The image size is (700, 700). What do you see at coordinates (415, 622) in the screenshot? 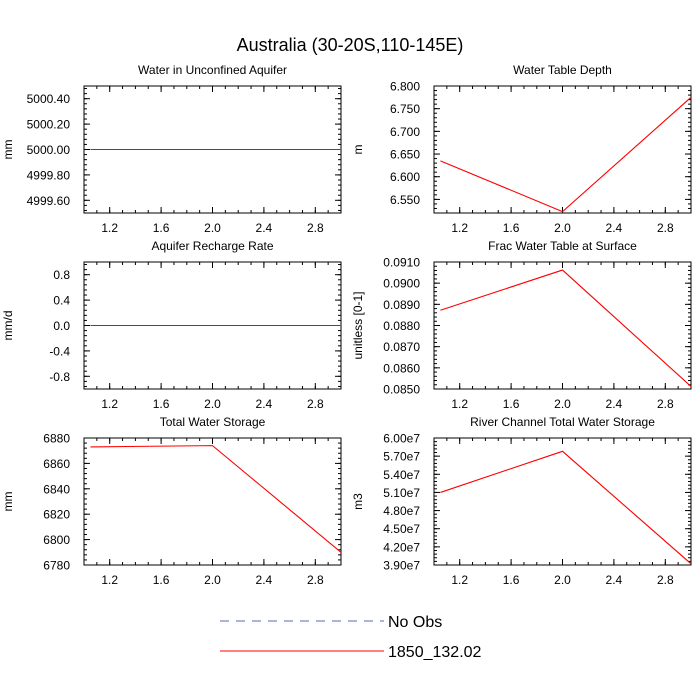
I see `legend-label: No Obs` at bounding box center [415, 622].